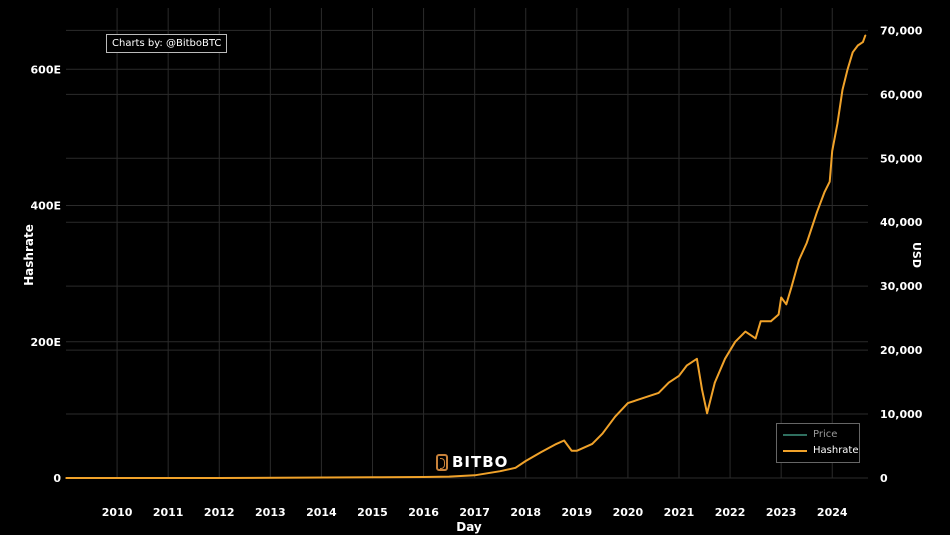  Describe the element at coordinates (46, 342) in the screenshot. I see `y-left-tick-label: 200E` at that location.